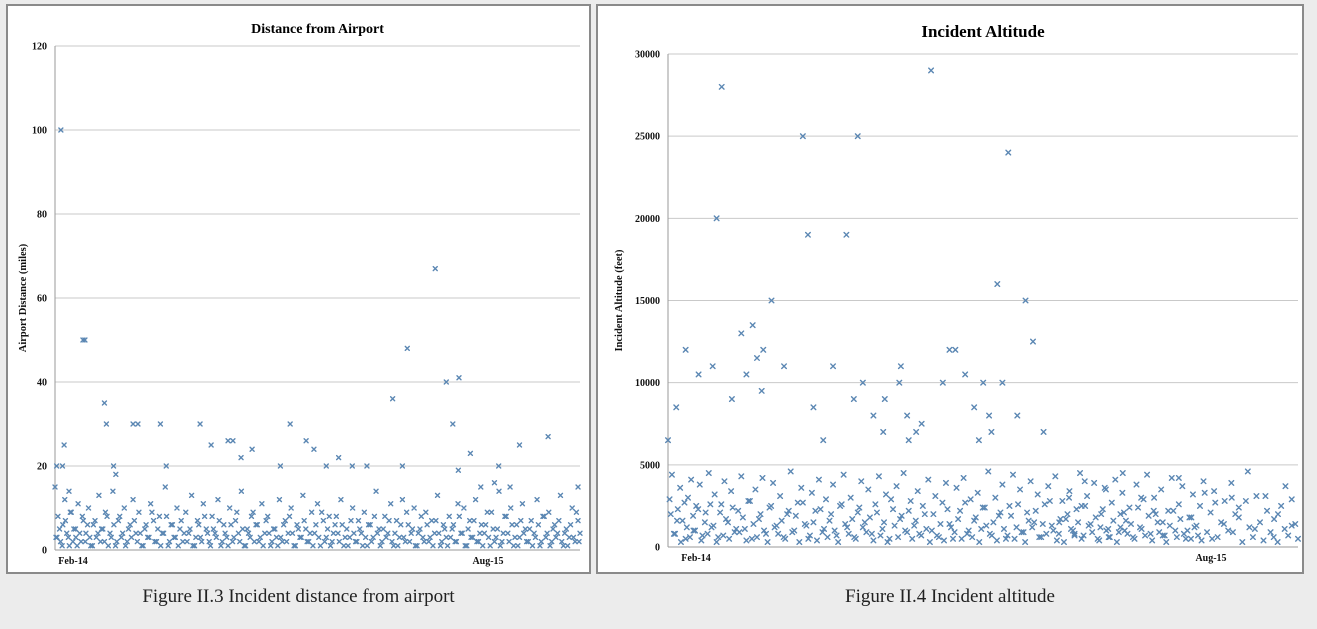 The height and width of the screenshot is (629, 1317). I want to click on y-tick-label: 60, so click(42, 299).